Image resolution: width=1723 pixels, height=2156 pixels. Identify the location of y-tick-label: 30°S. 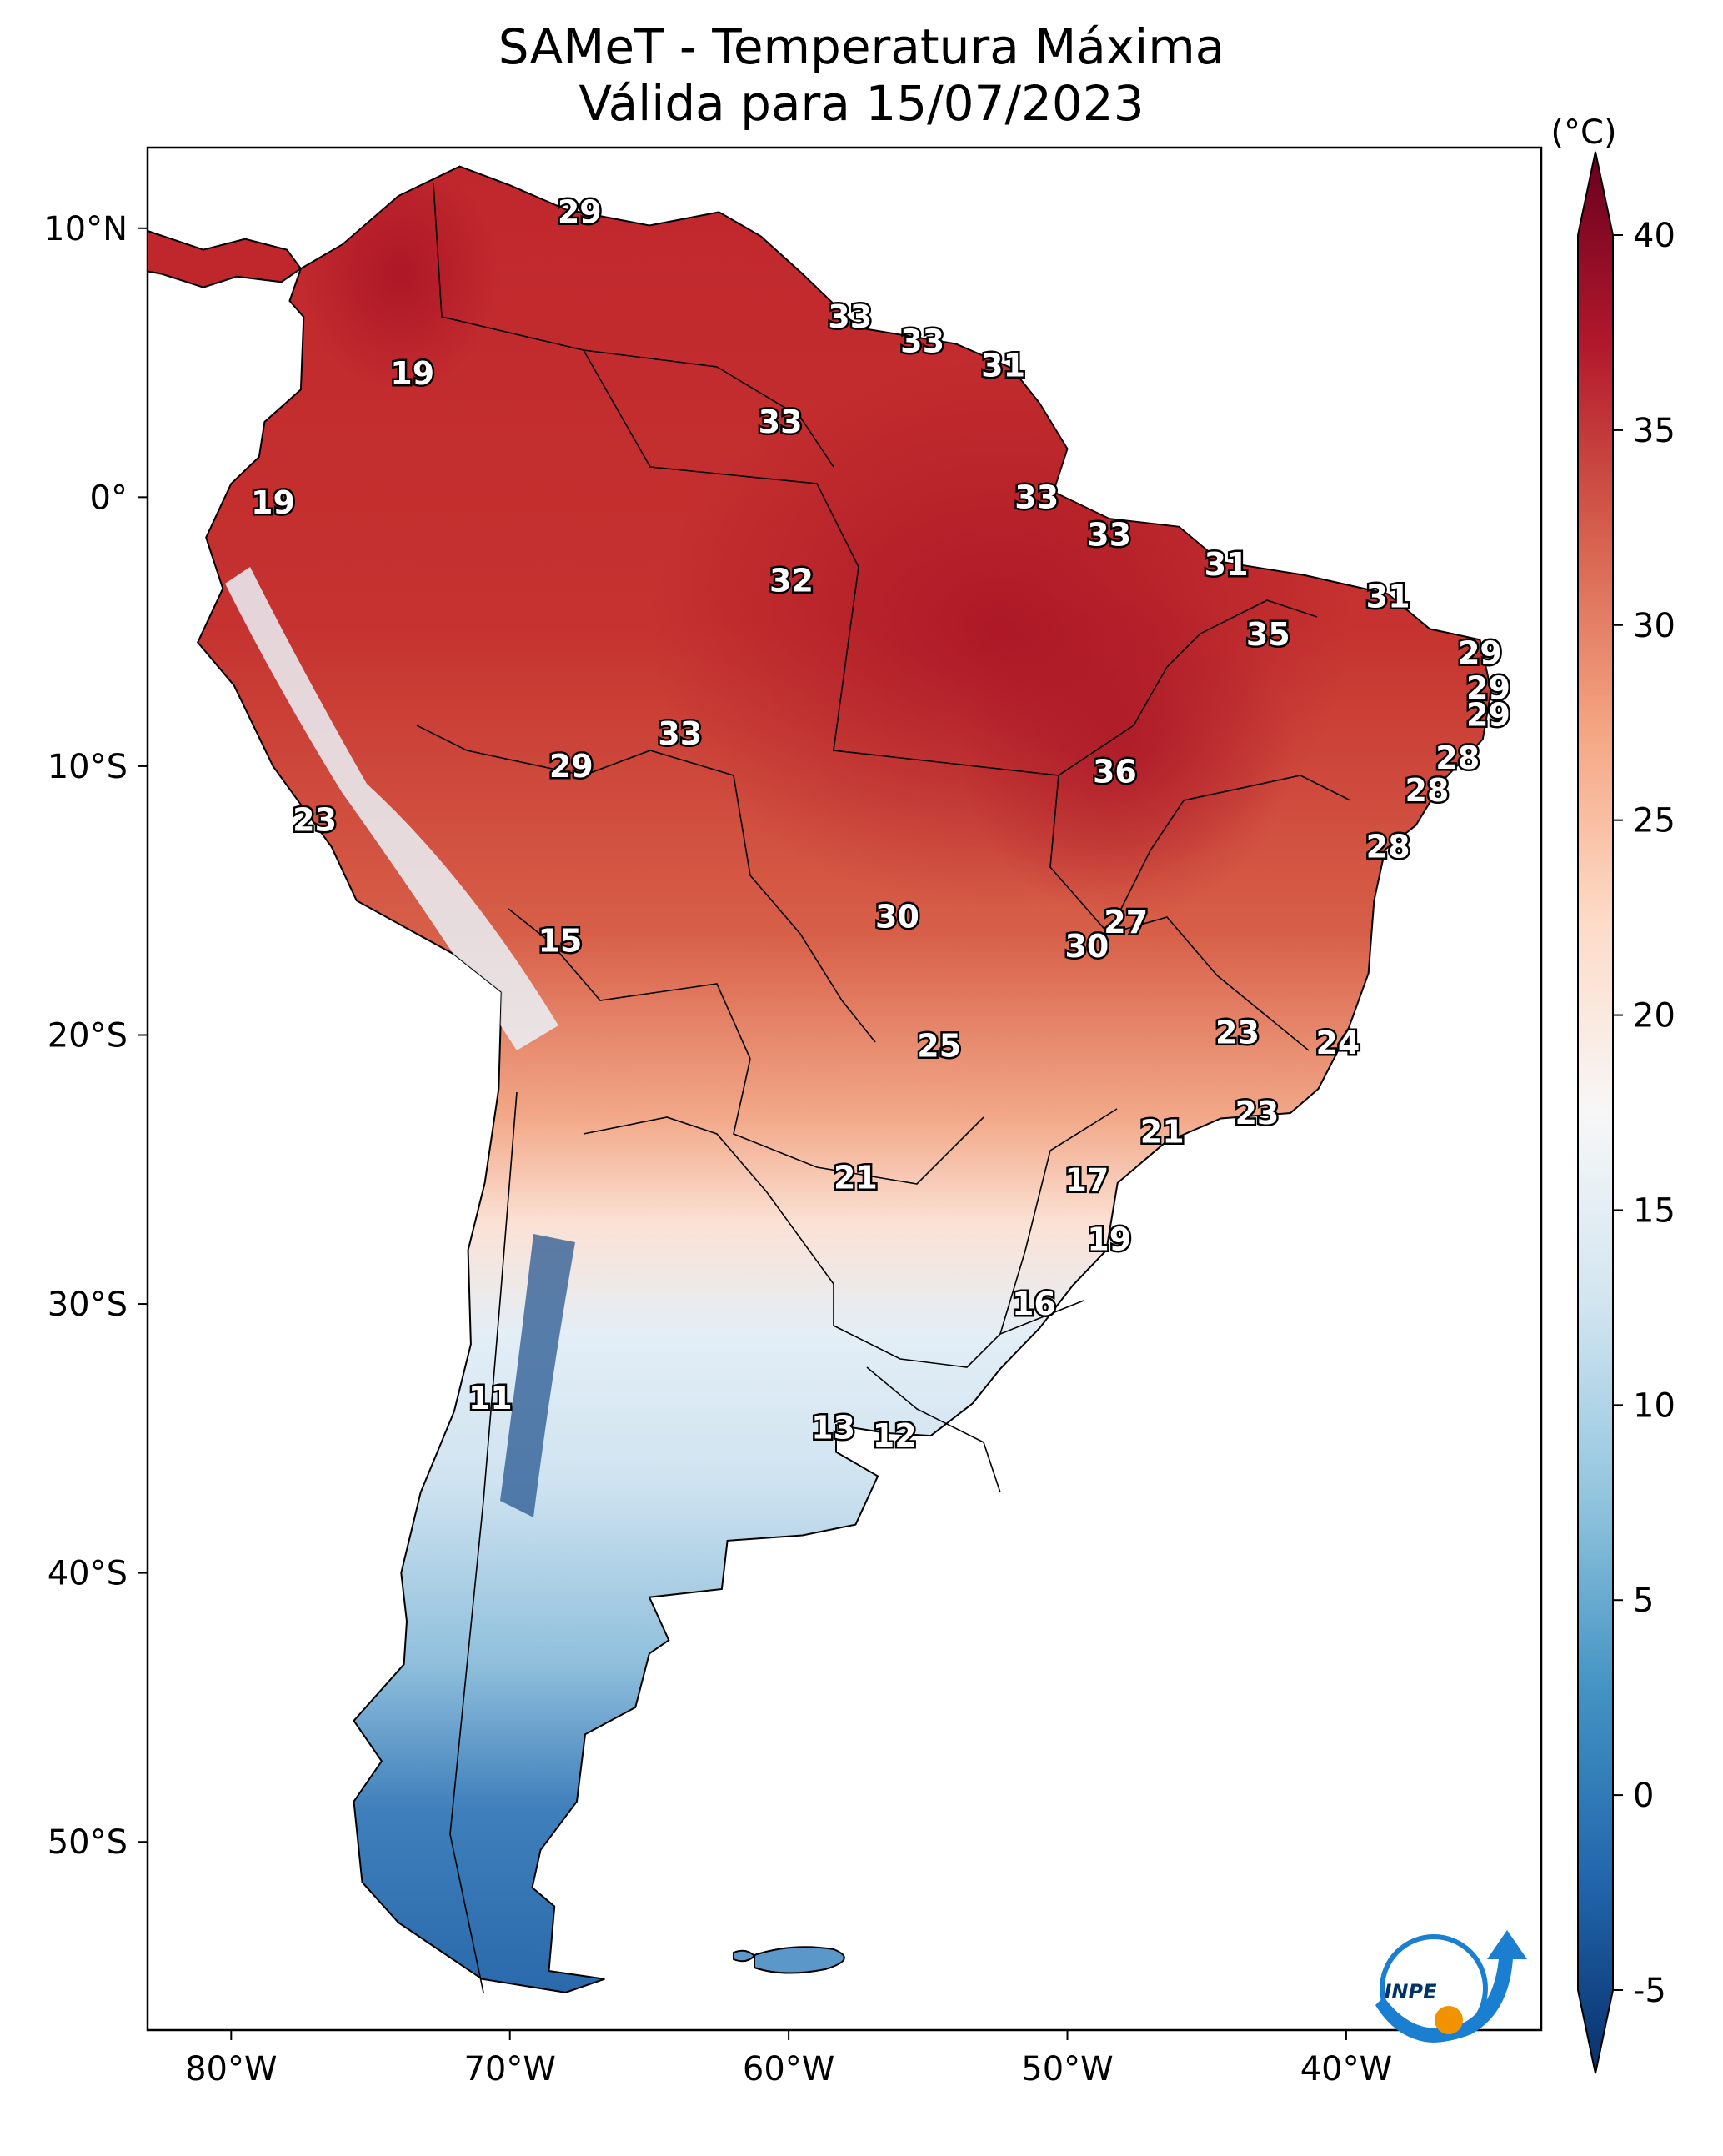
(88, 1305).